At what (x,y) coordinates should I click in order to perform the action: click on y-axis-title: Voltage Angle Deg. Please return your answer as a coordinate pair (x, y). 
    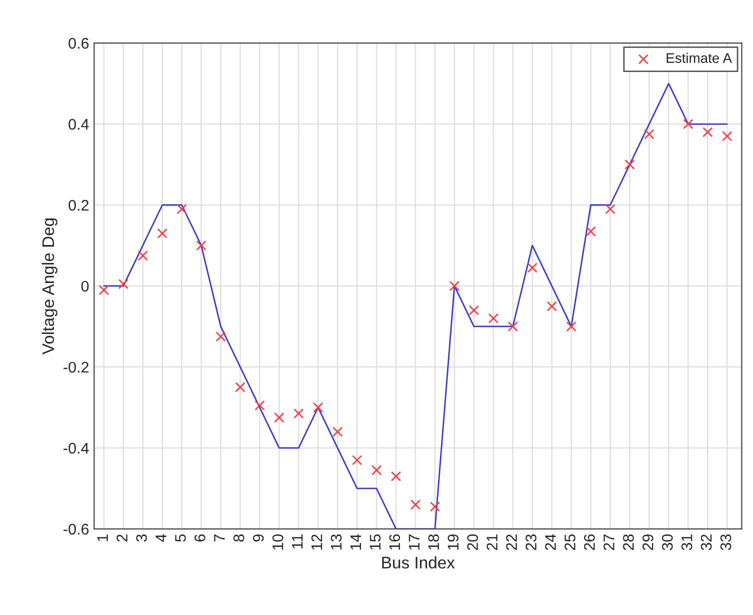
    Looking at the image, I should click on (50, 286).